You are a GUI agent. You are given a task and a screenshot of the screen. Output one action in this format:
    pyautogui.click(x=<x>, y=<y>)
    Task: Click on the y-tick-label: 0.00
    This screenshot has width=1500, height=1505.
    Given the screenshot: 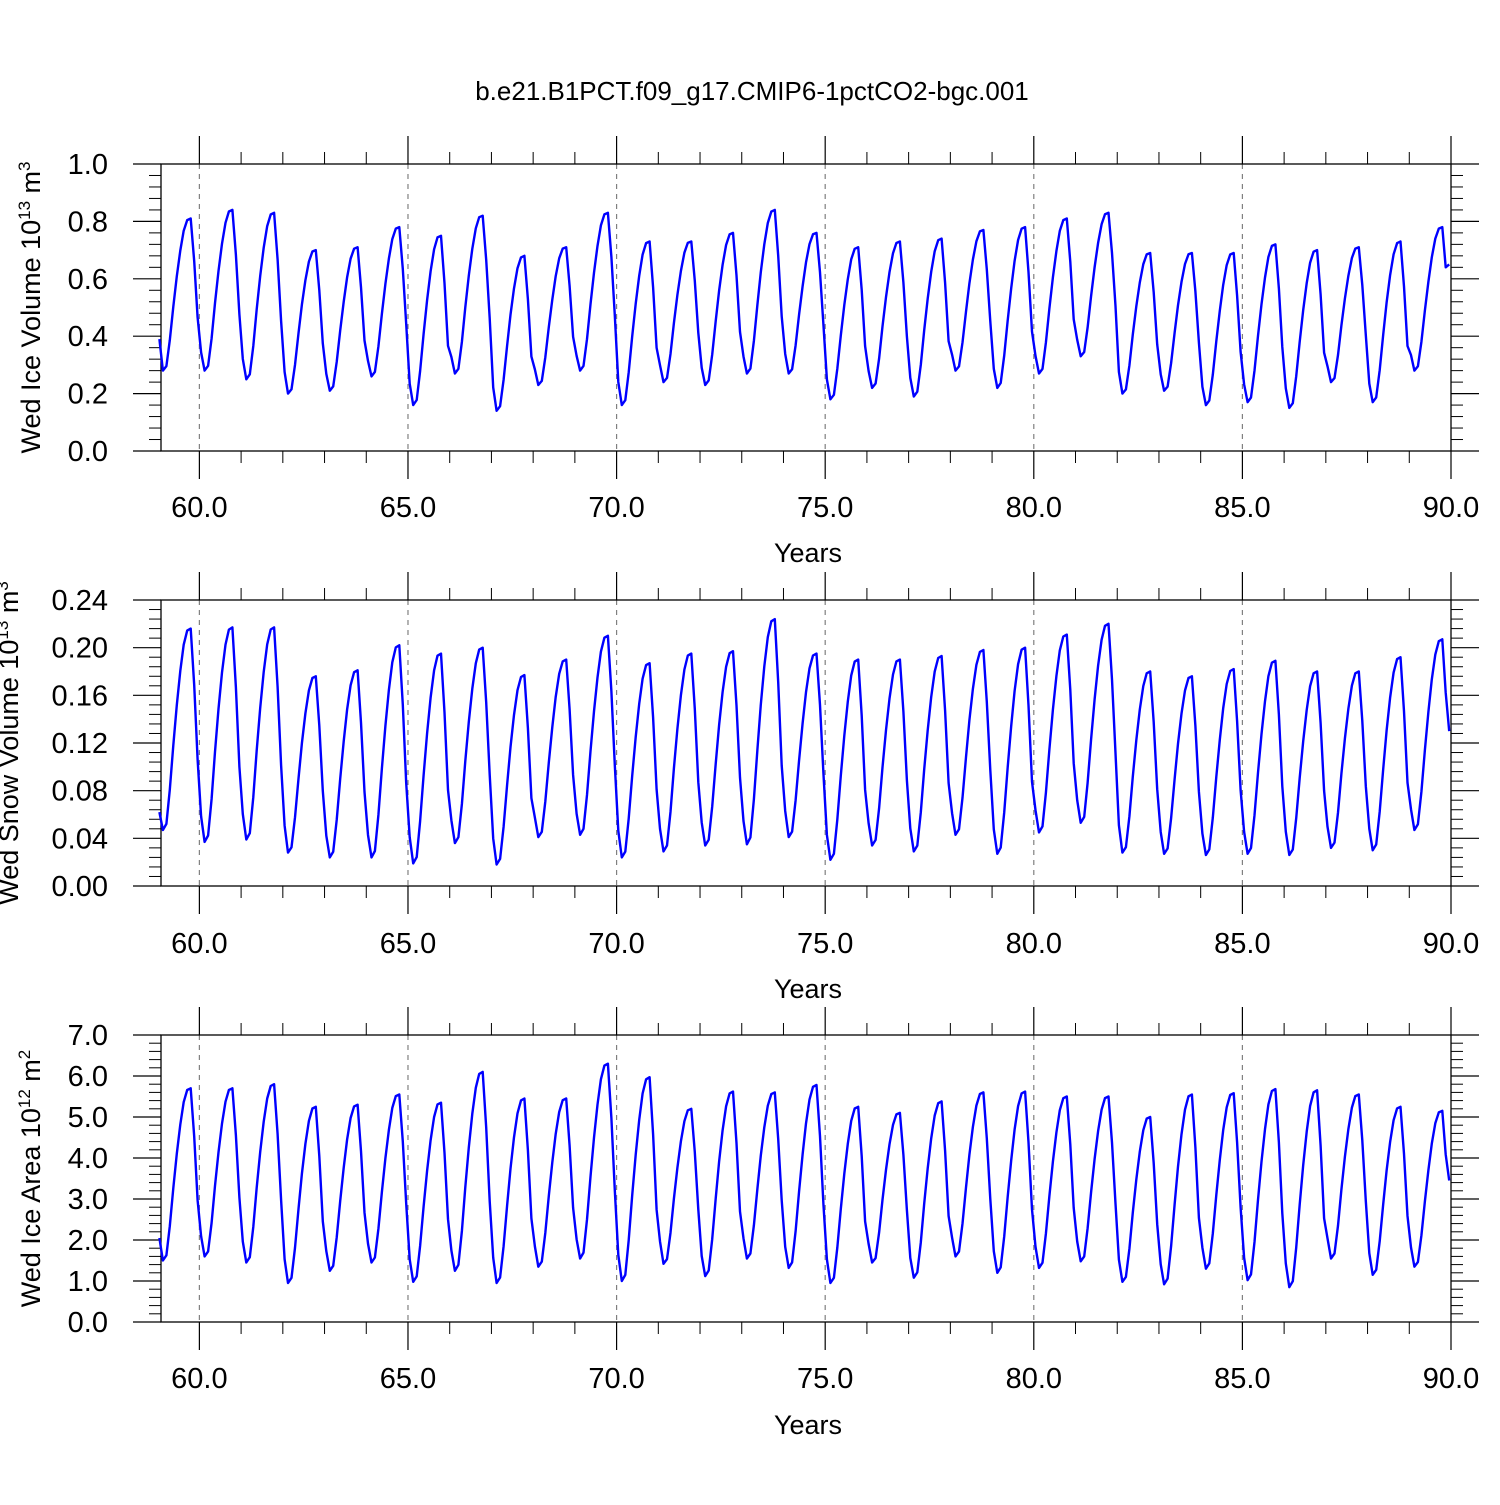 What is the action you would take?
    pyautogui.click(x=80, y=887)
    